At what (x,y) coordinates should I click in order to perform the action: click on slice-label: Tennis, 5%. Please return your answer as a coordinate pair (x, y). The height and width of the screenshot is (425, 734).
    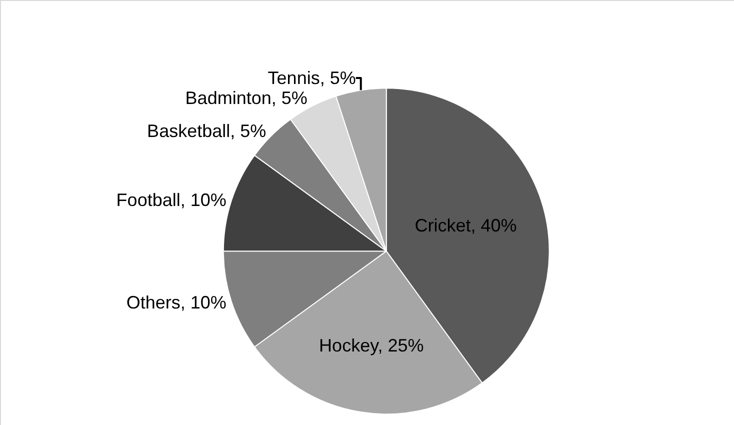
    Looking at the image, I should click on (312, 78).